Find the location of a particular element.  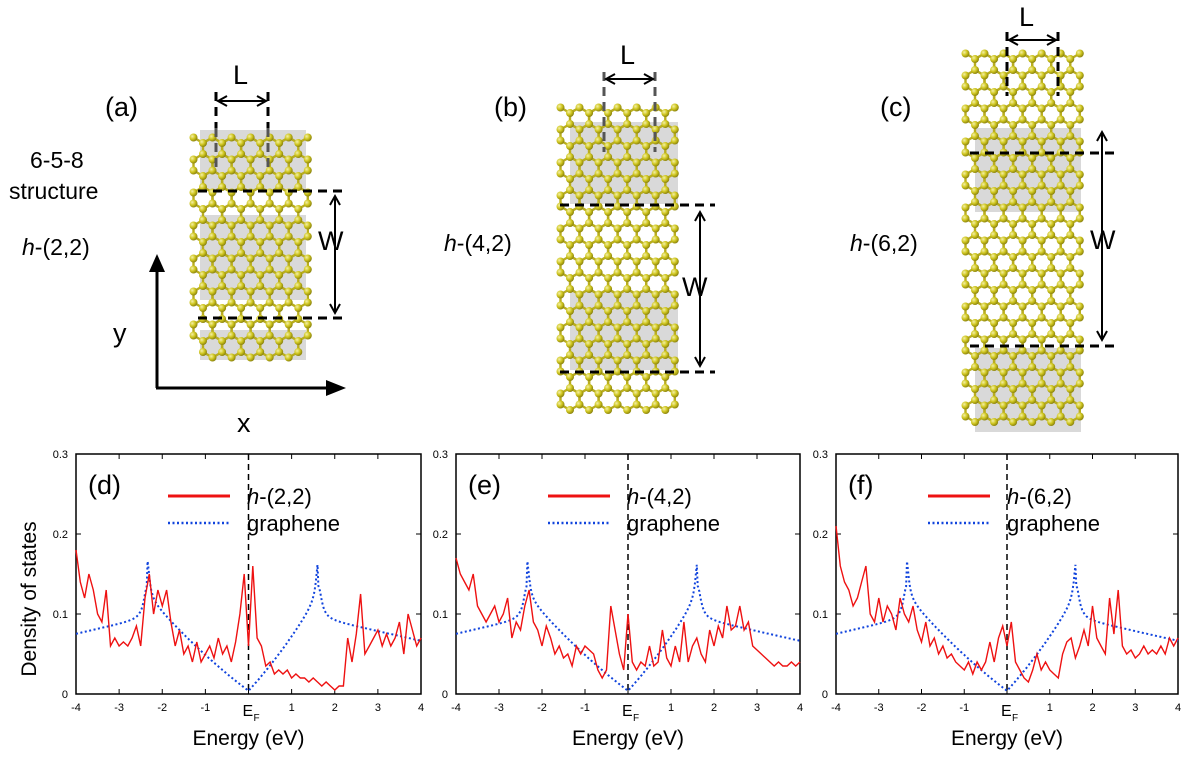

x-tick-label: -1 is located at coordinates (205, 708).